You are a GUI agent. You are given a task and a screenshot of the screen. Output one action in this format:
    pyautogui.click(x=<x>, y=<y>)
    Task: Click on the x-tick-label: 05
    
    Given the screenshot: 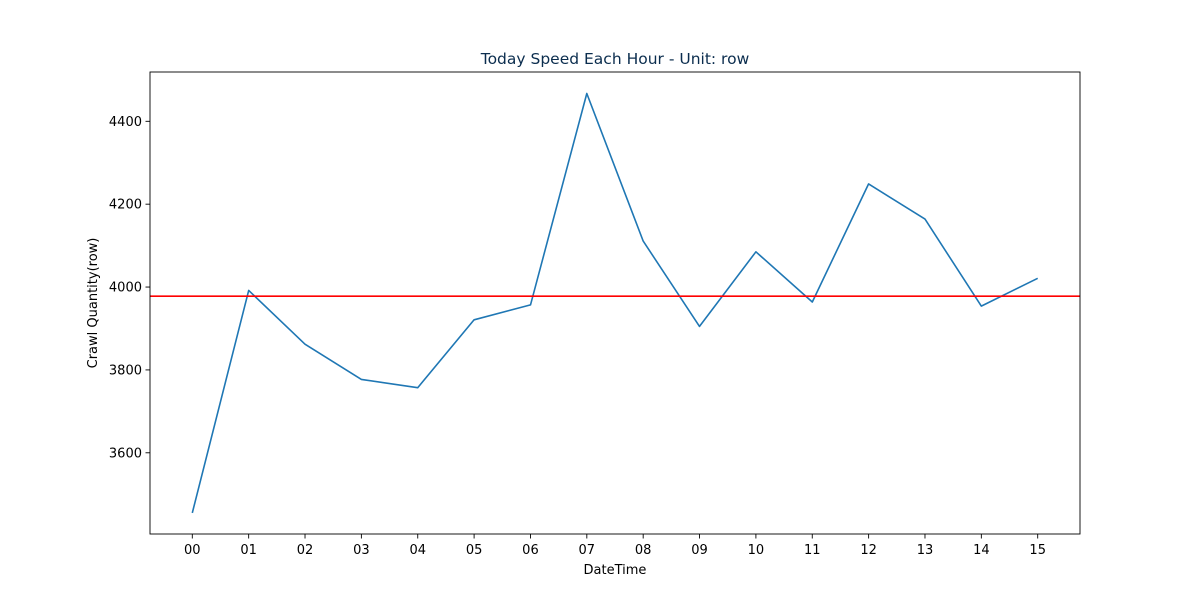 What is the action you would take?
    pyautogui.click(x=474, y=550)
    